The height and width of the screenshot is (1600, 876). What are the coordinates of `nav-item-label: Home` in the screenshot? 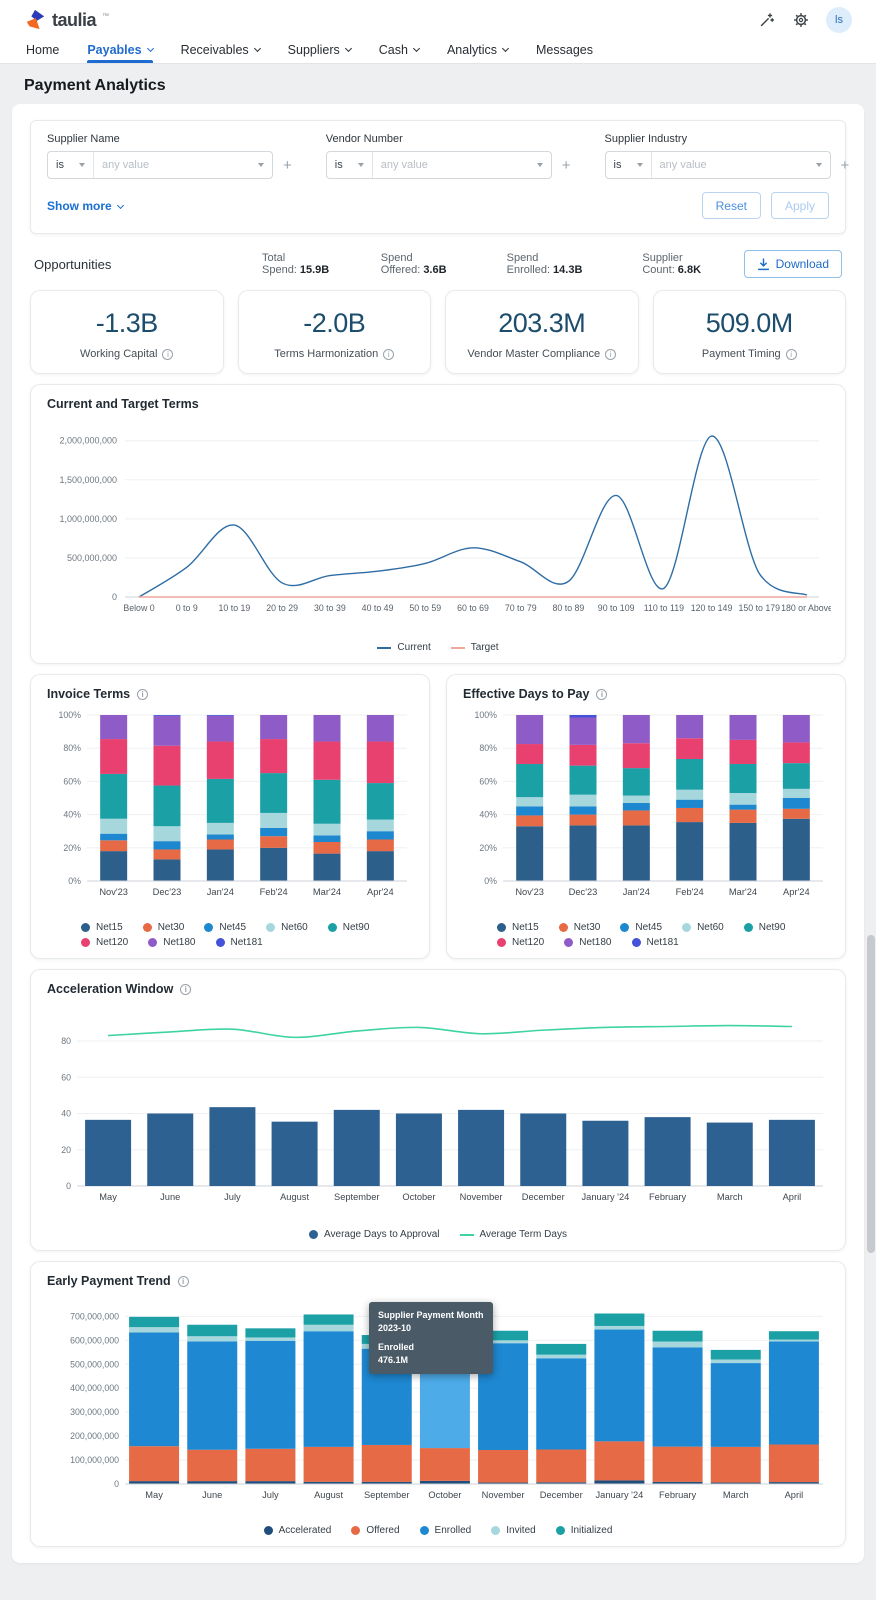 It's located at (43, 49).